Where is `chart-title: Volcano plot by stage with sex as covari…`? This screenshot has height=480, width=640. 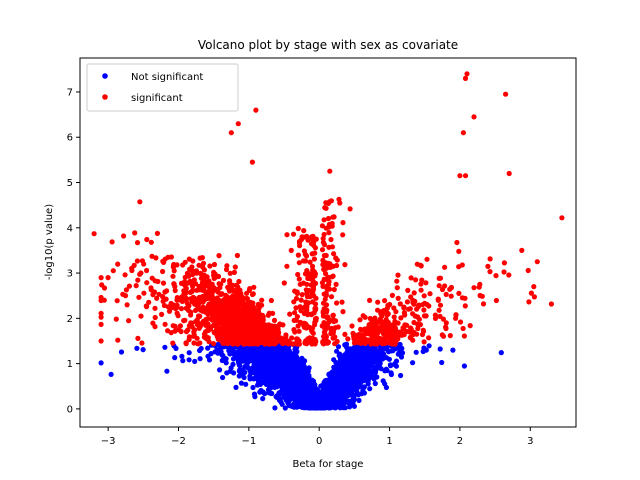
chart-title: Volcano plot by stage with sex as covari… is located at coordinates (328, 45).